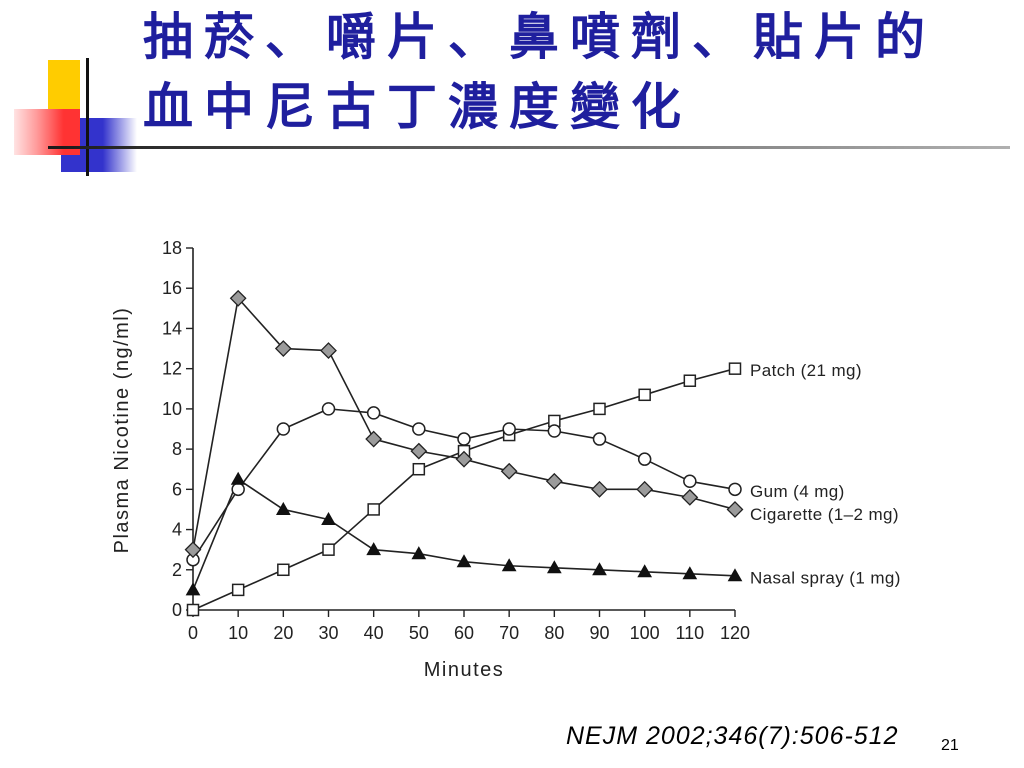 The height and width of the screenshot is (768, 1024). I want to click on y-tick-label: 16, so click(172, 288).